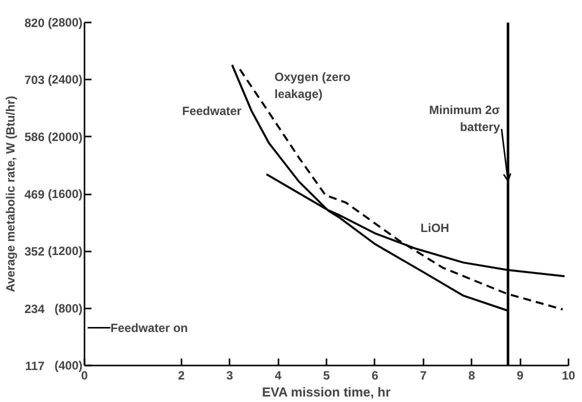 The width and height of the screenshot is (582, 402). What do you see at coordinates (34, 23) in the screenshot?
I see `y-tick-label: 820` at bounding box center [34, 23].